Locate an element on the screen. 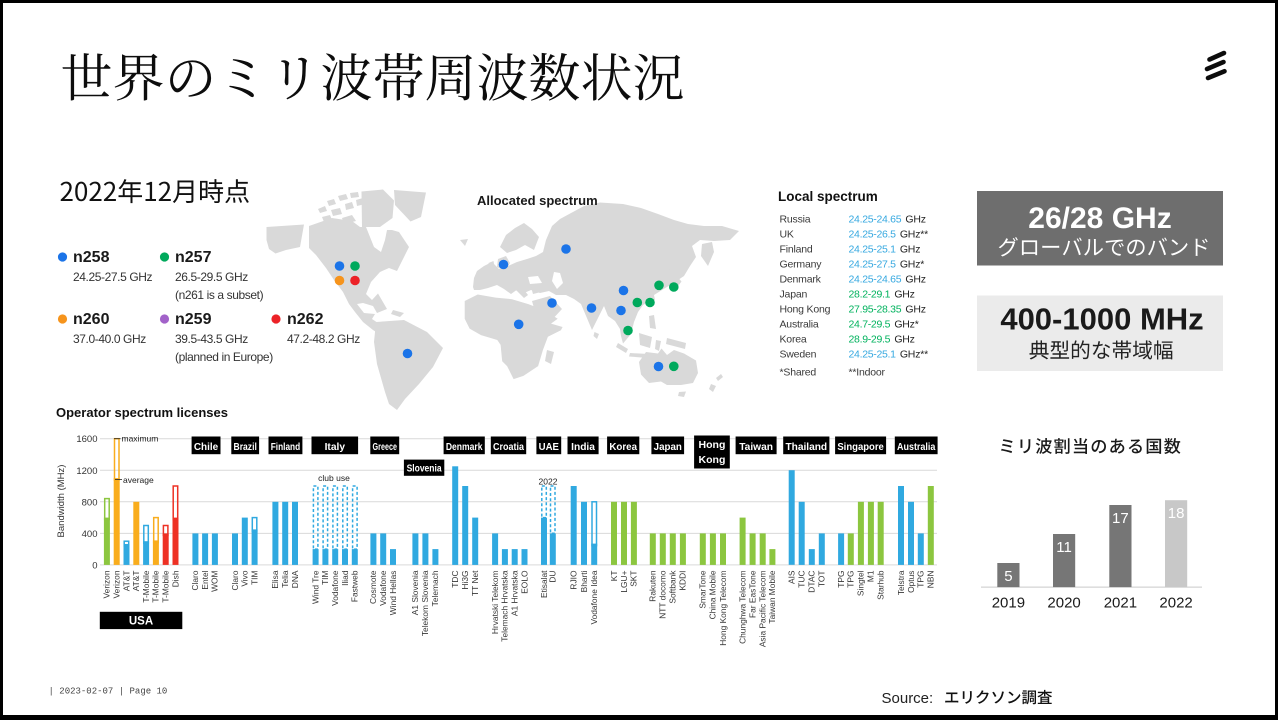 This screenshot has width=1278, height=720. svg-text: AT&T is located at coordinates (136, 581).